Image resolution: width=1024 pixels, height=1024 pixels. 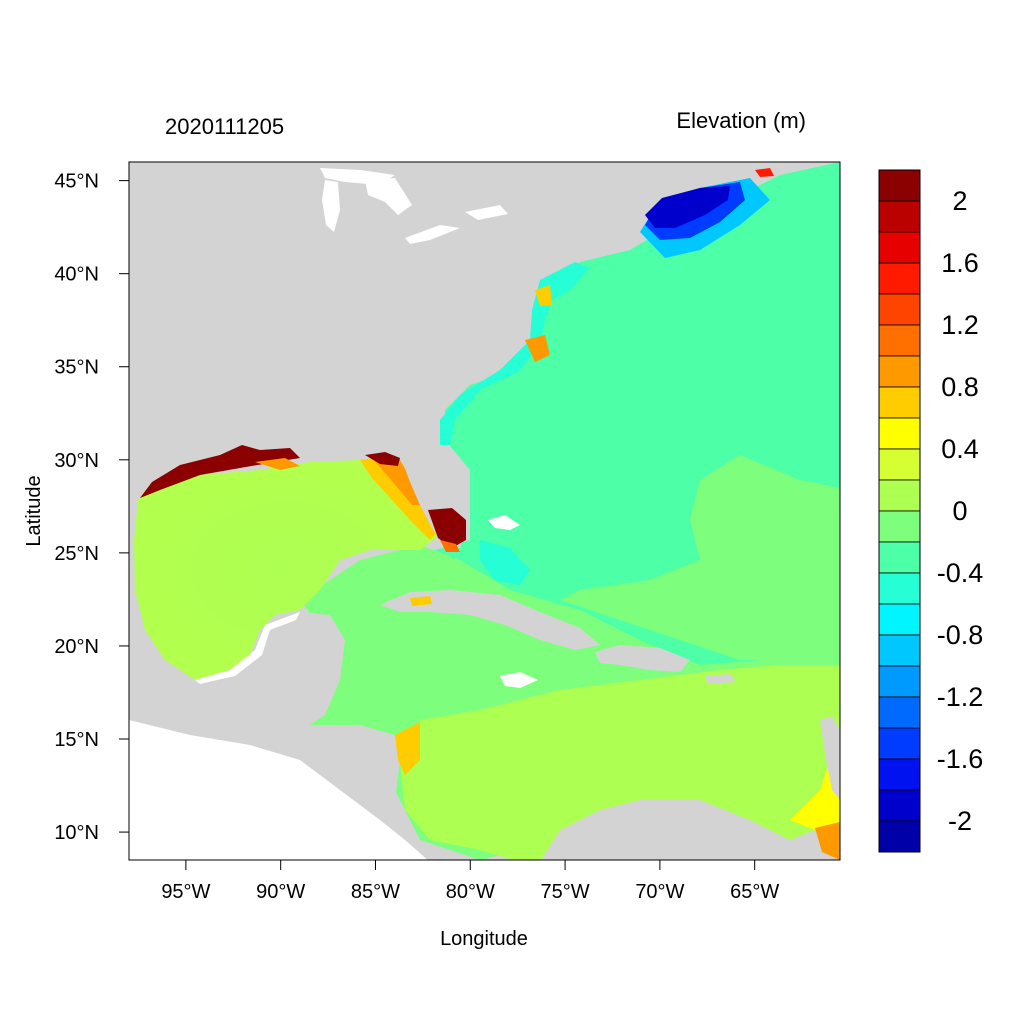 What do you see at coordinates (690, 830) in the screenshot?
I see `south-america` at bounding box center [690, 830].